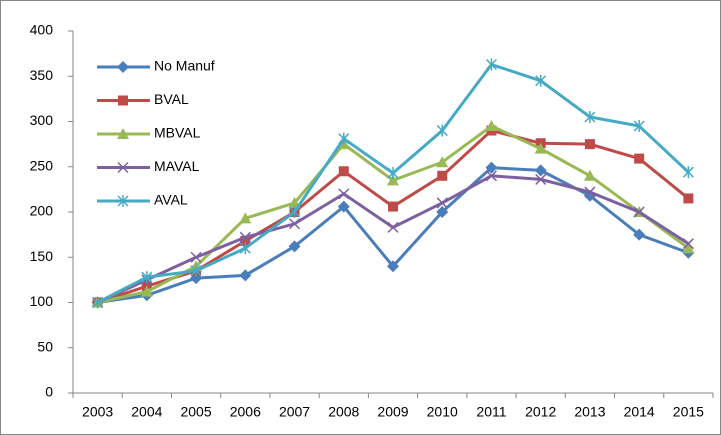 Image resolution: width=721 pixels, height=435 pixels. What do you see at coordinates (639, 412) in the screenshot?
I see `x-tick-label: 2014` at bounding box center [639, 412].